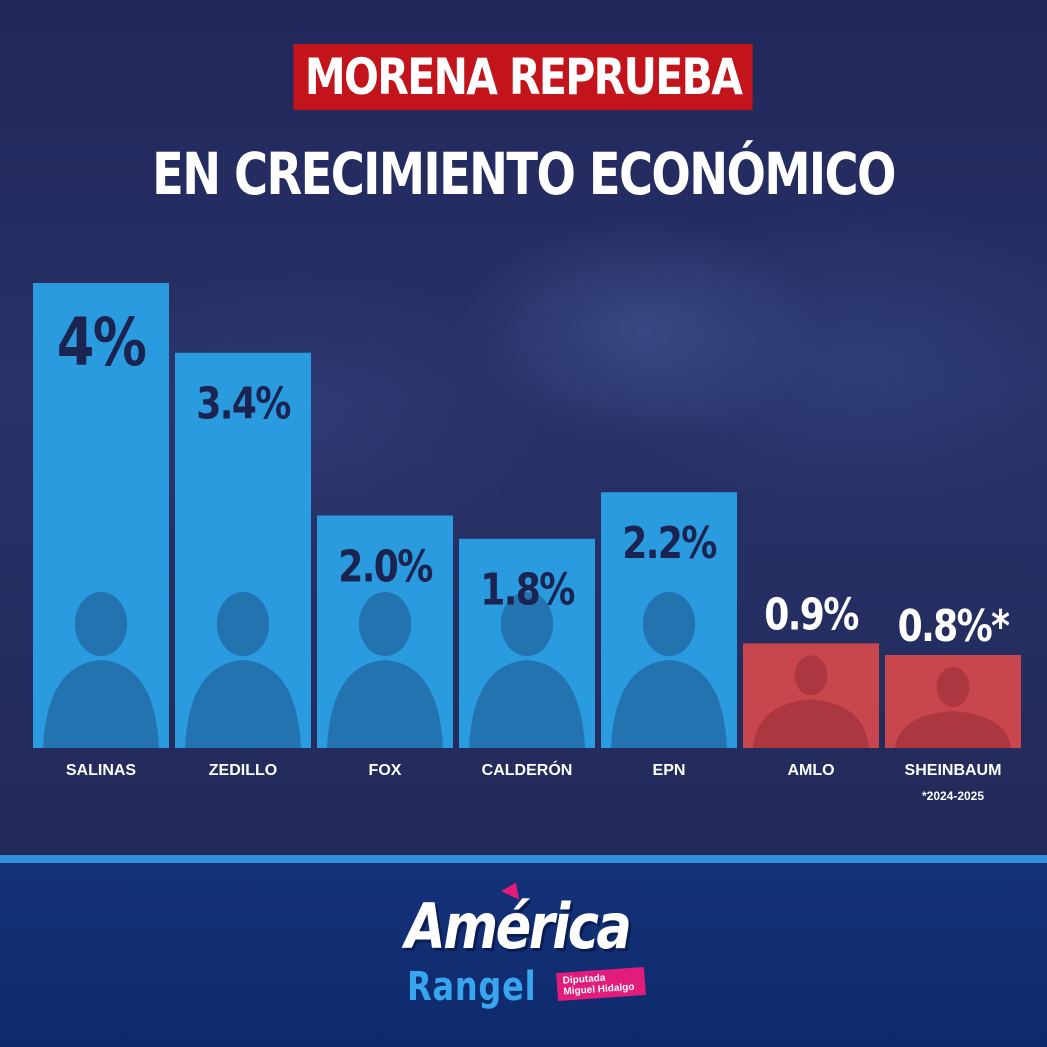  Describe the element at coordinates (101, 515) in the screenshot. I see `bar-salinas` at that location.